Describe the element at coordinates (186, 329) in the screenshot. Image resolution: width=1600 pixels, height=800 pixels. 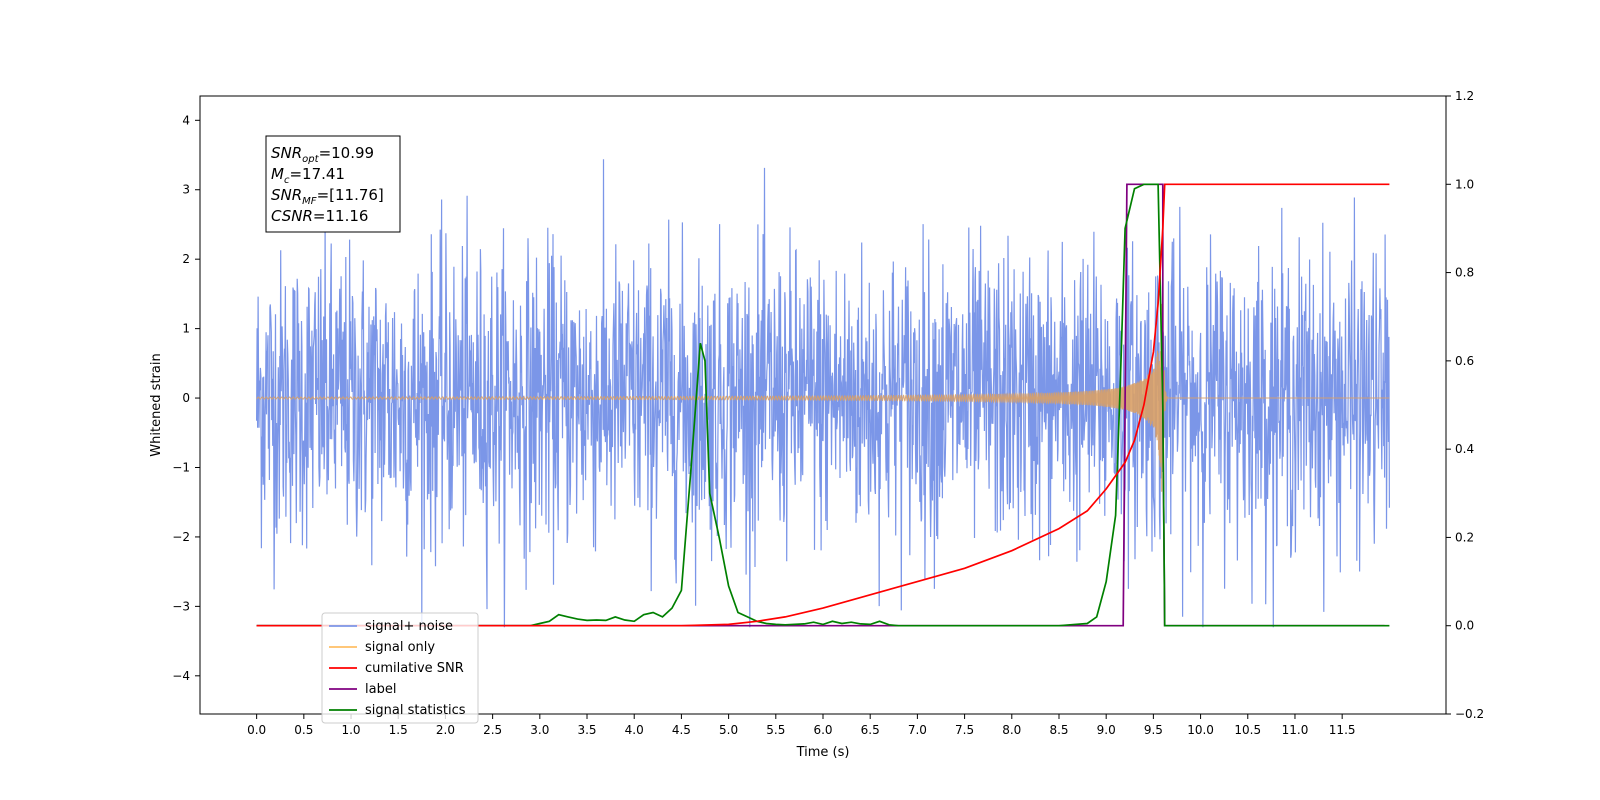
I see `left-y-tick-label: 1` at that location.